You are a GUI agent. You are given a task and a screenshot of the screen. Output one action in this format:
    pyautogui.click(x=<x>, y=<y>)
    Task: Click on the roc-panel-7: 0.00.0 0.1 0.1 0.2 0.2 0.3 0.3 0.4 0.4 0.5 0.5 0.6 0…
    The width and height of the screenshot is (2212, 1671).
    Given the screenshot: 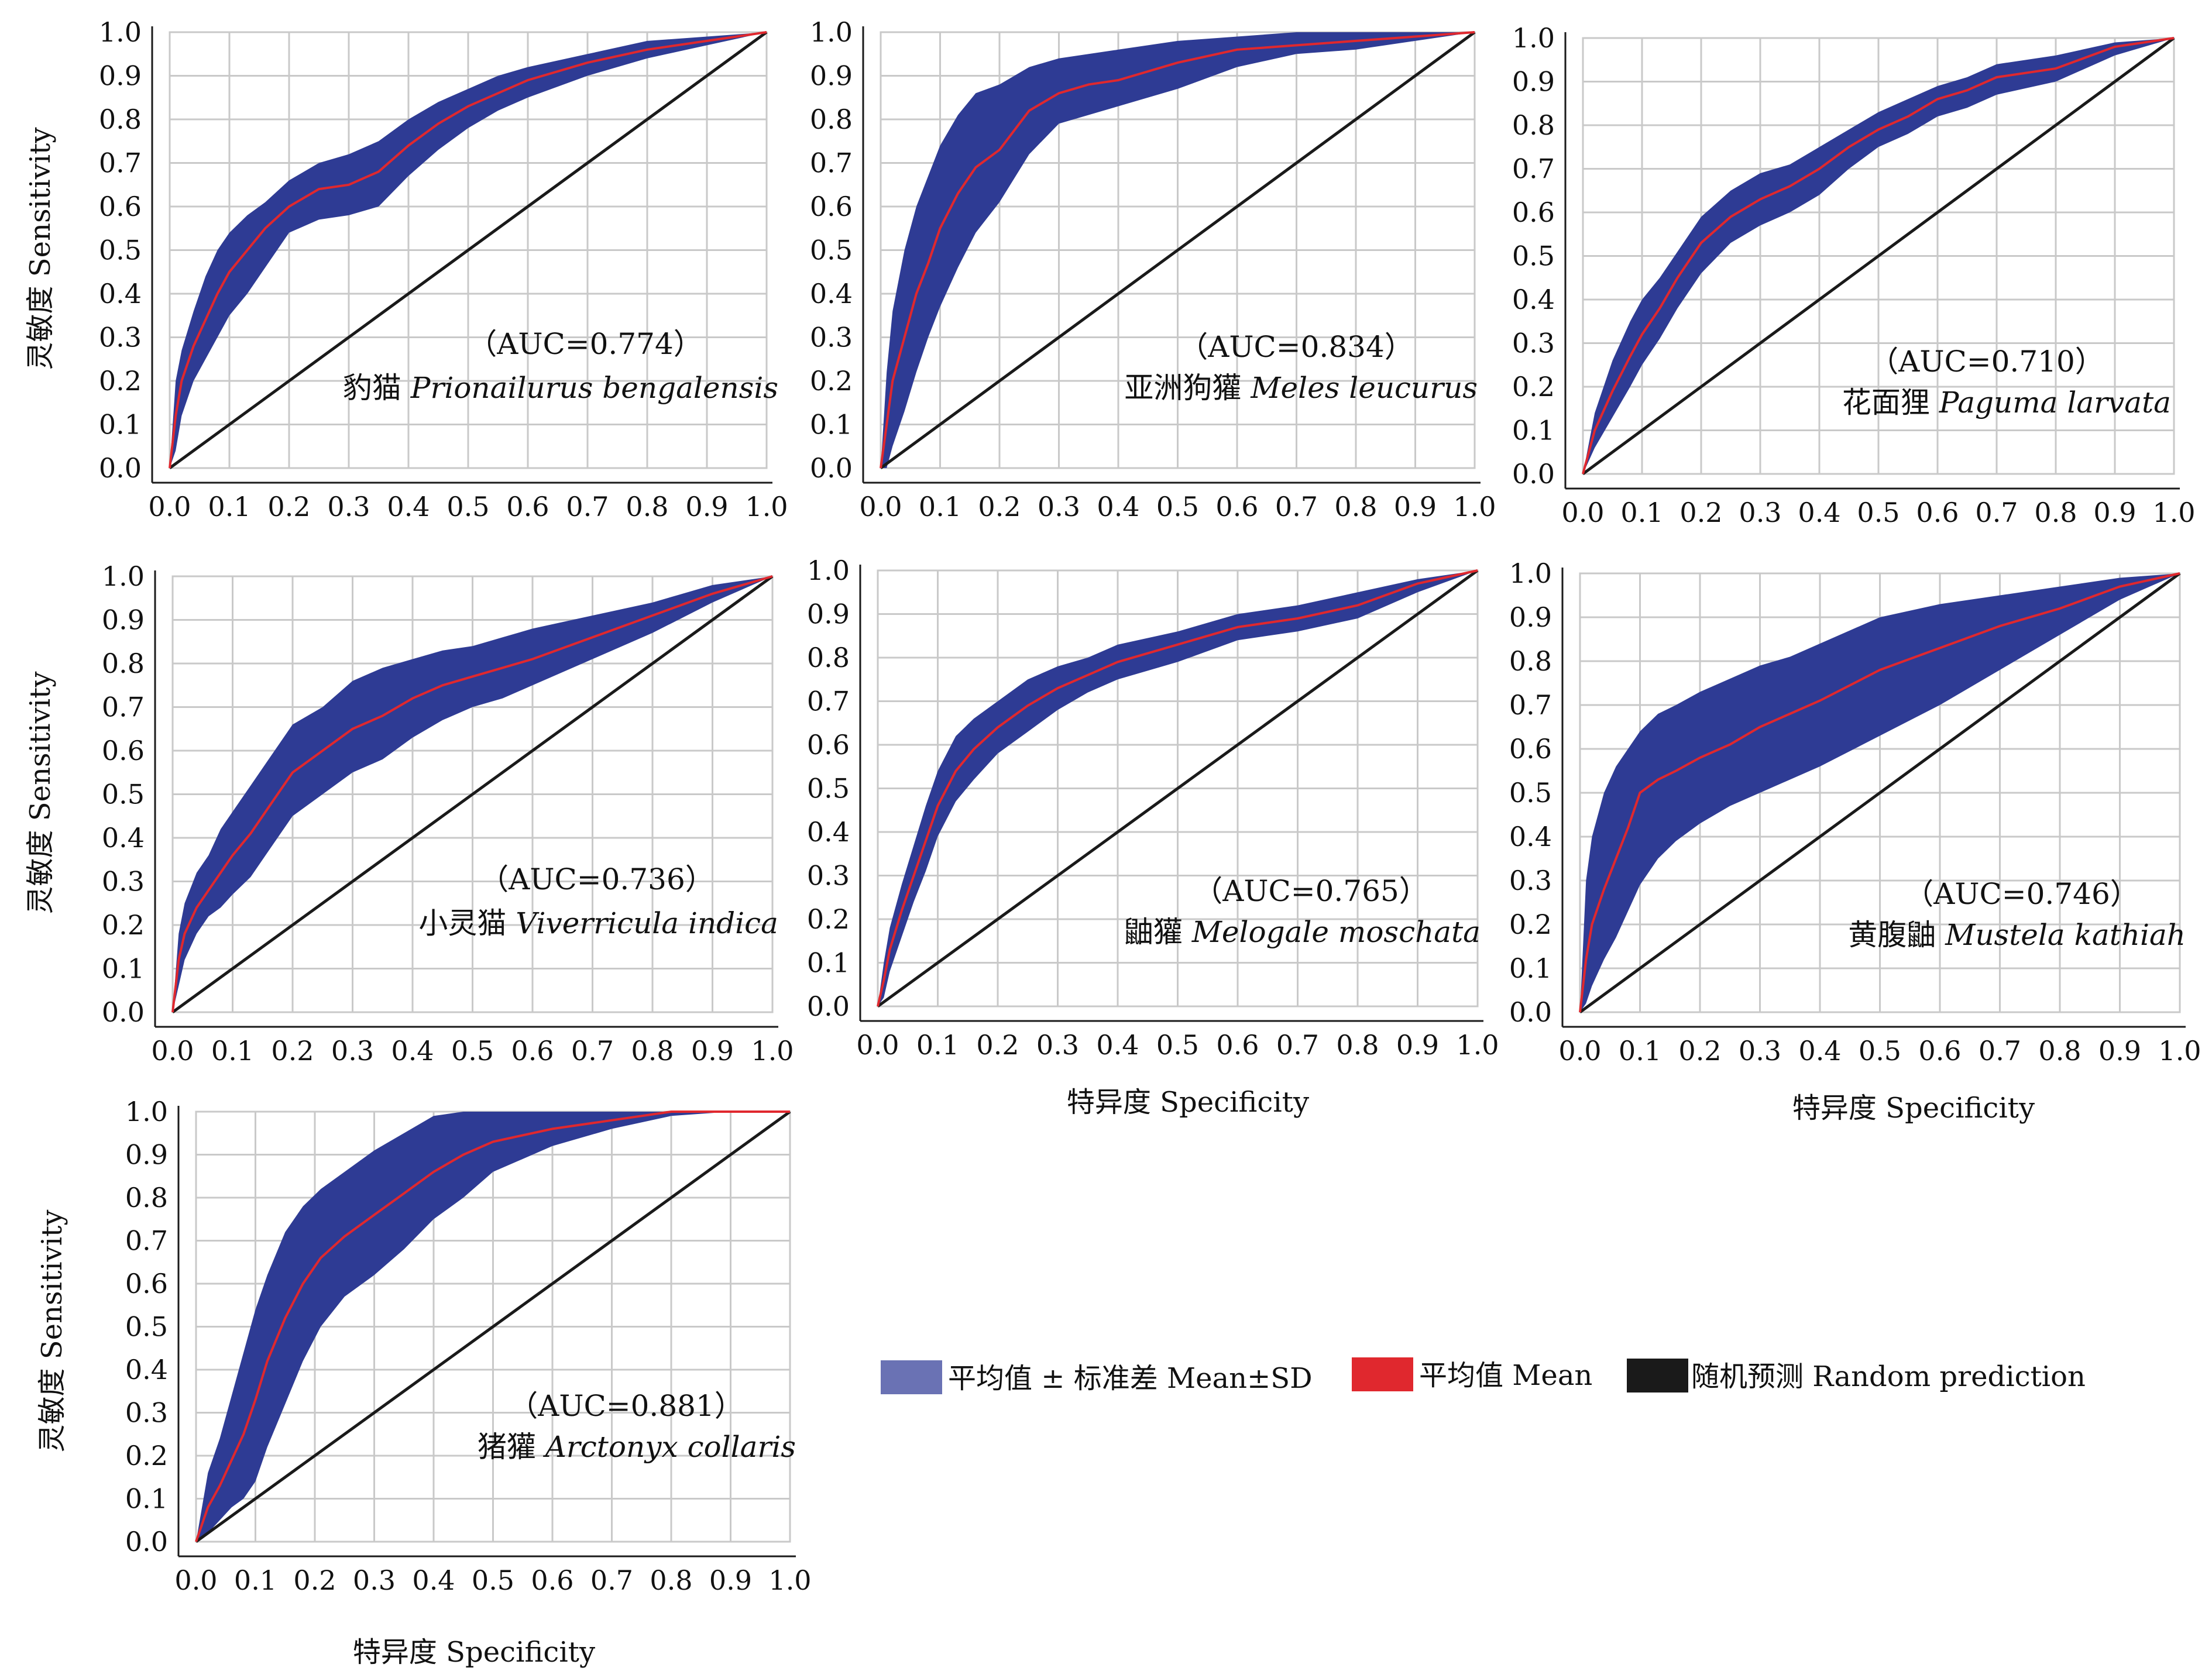 What is the action you would take?
    pyautogui.click(x=424, y=1346)
    